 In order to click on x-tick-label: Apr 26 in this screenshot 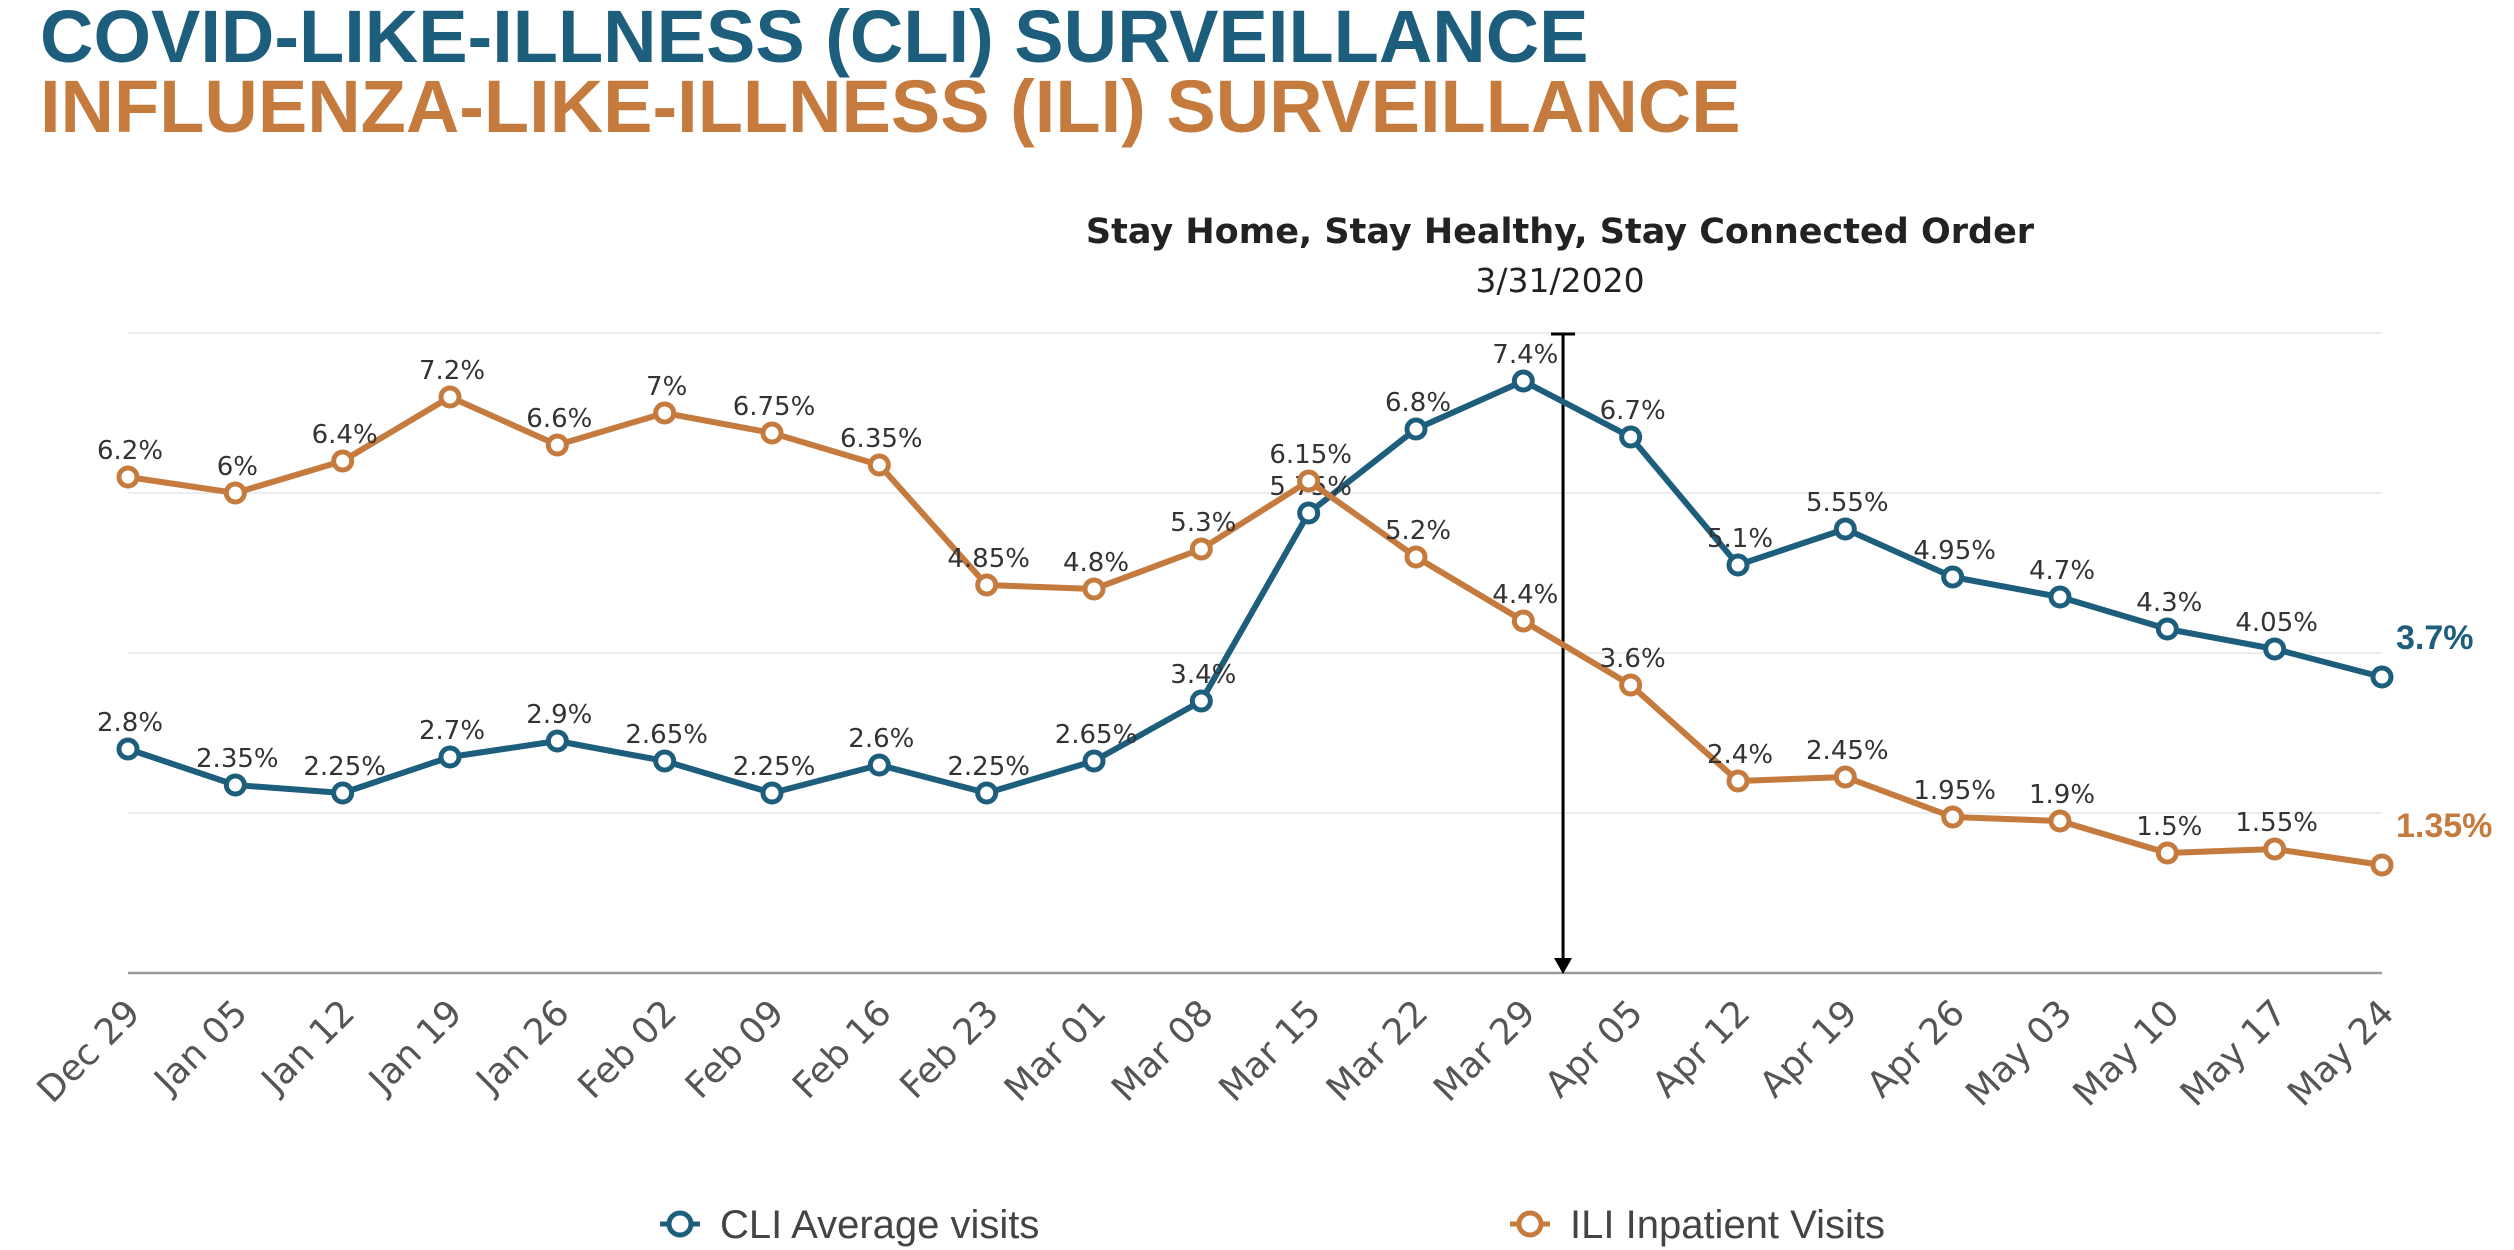, I will do `click(1917, 1049)`.